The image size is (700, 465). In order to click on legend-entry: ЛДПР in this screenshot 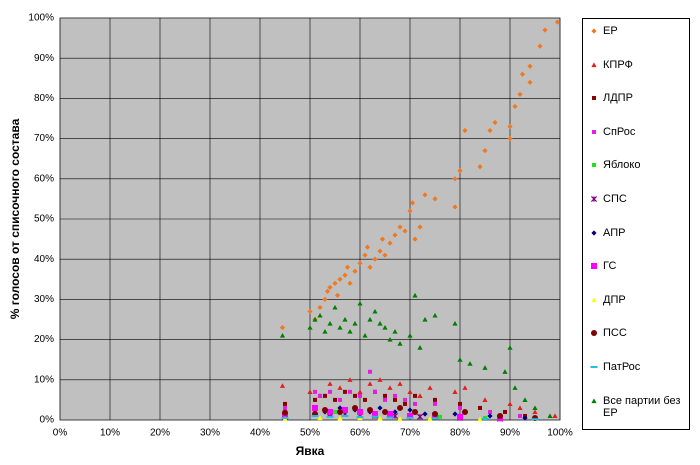, I will do `click(638, 98)`.